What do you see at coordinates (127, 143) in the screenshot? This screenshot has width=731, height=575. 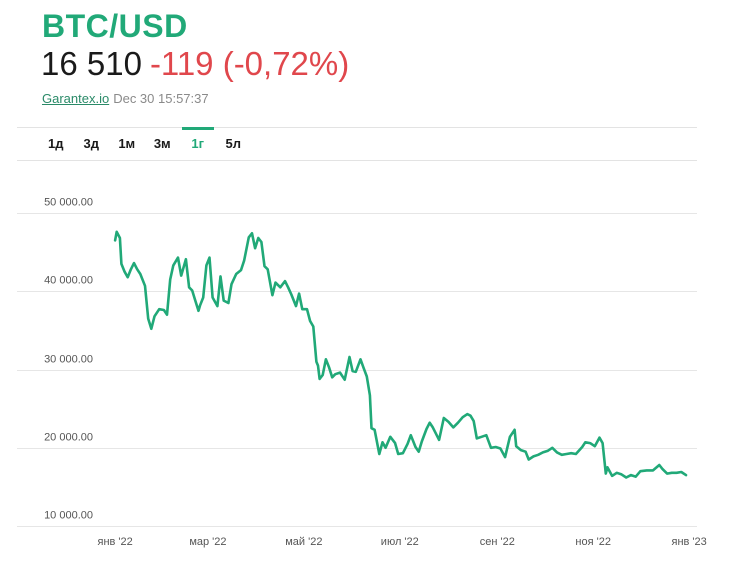 I see `tab-1m: 1м` at bounding box center [127, 143].